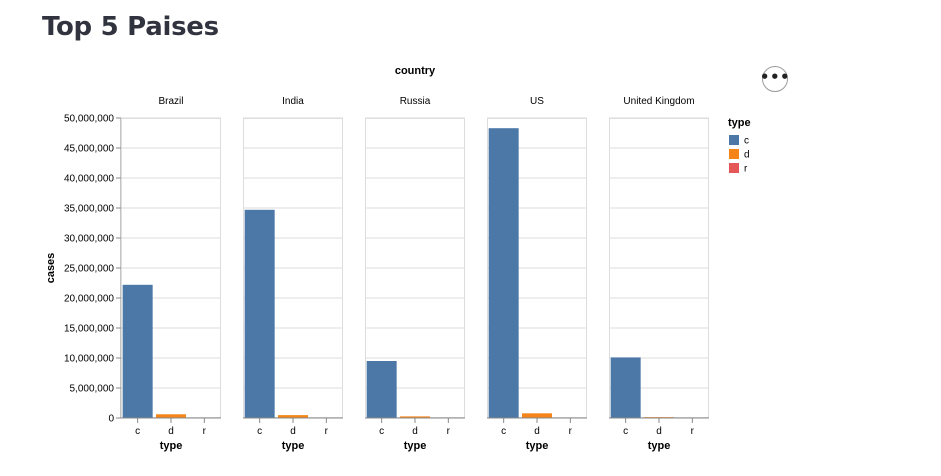  Describe the element at coordinates (746, 169) in the screenshot. I see `legend-label: r` at that location.